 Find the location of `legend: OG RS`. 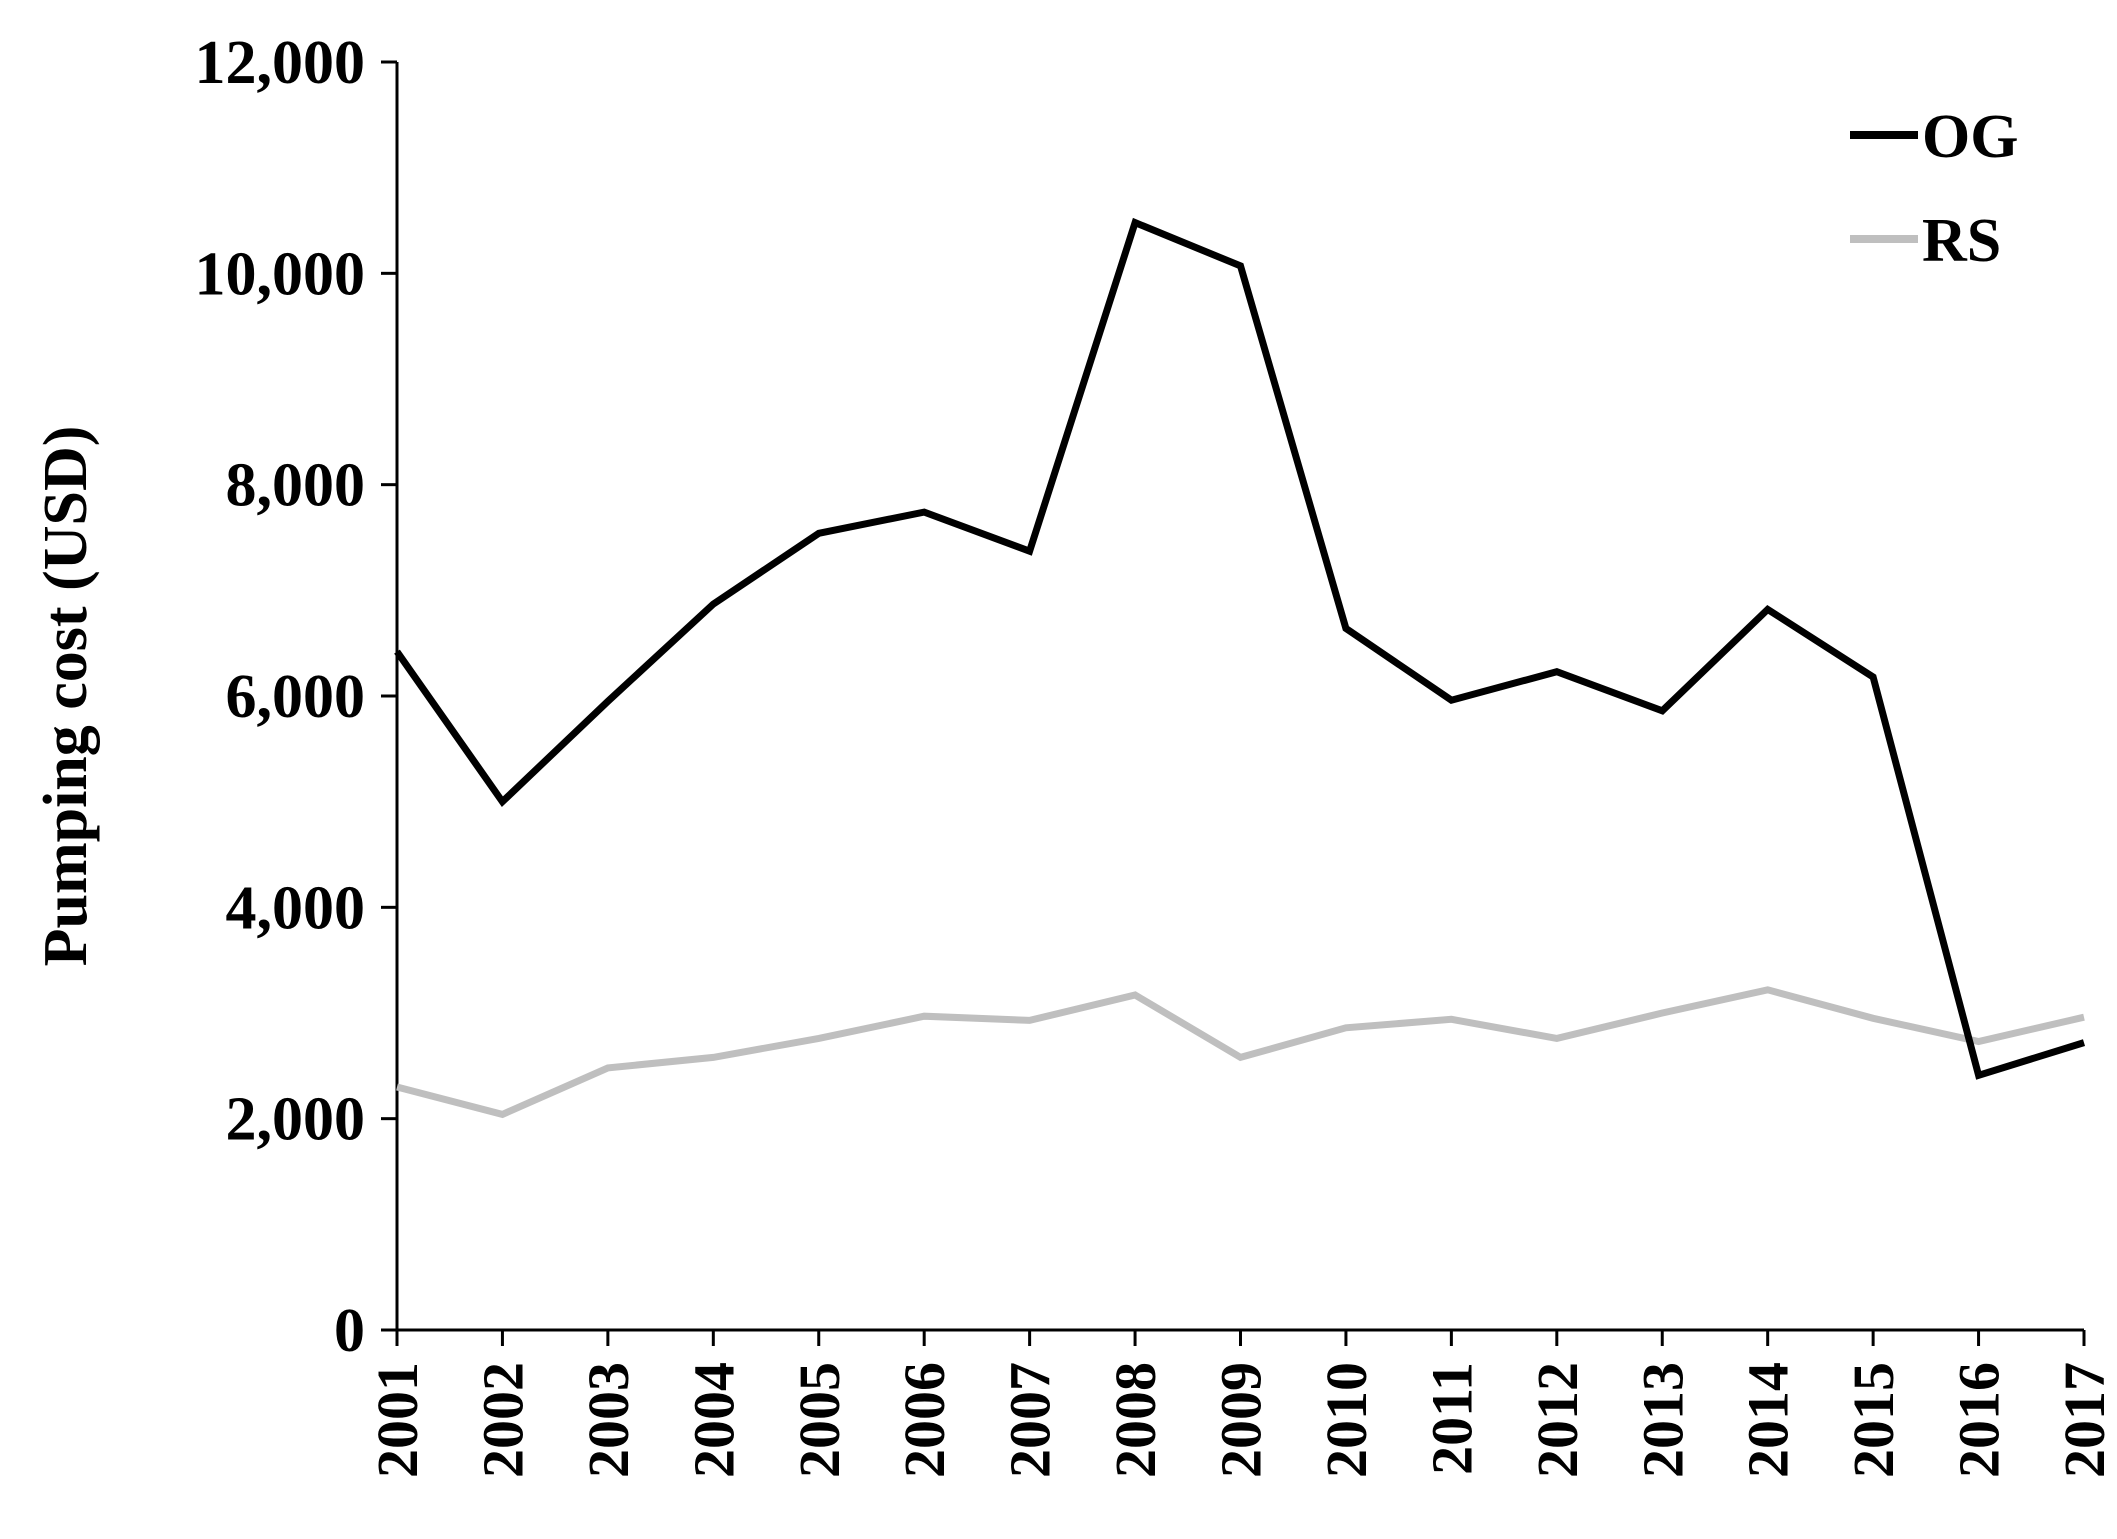

legend: OG RS is located at coordinates (1934, 189).